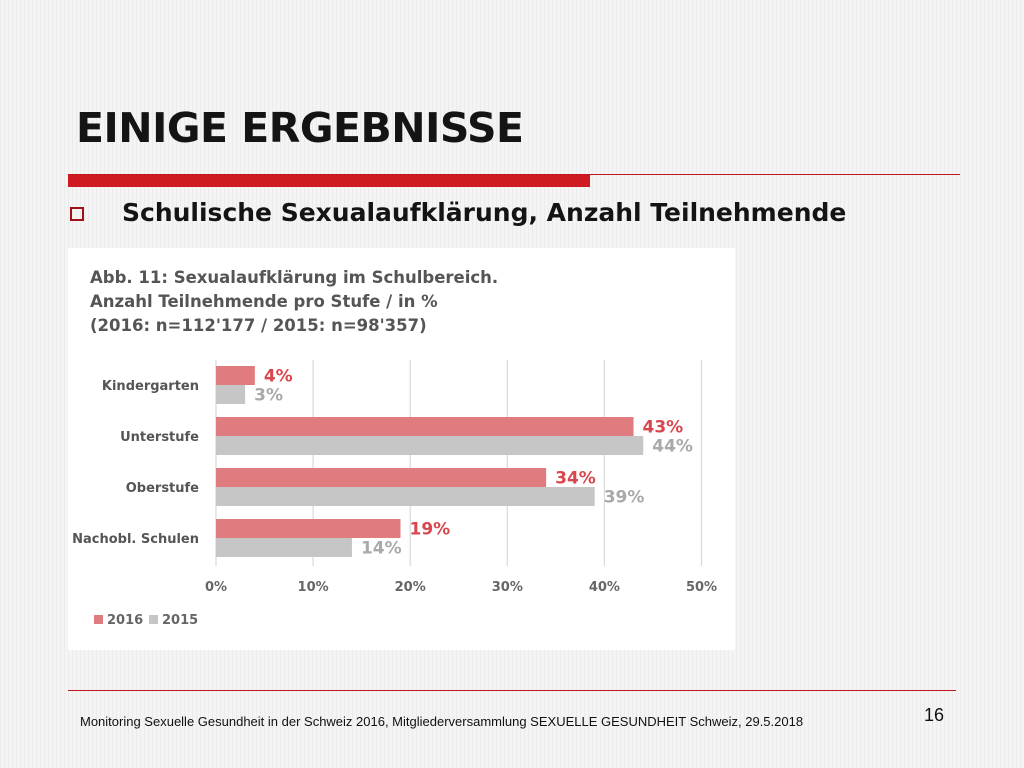  I want to click on data-label-2016: 34%, so click(575, 479).